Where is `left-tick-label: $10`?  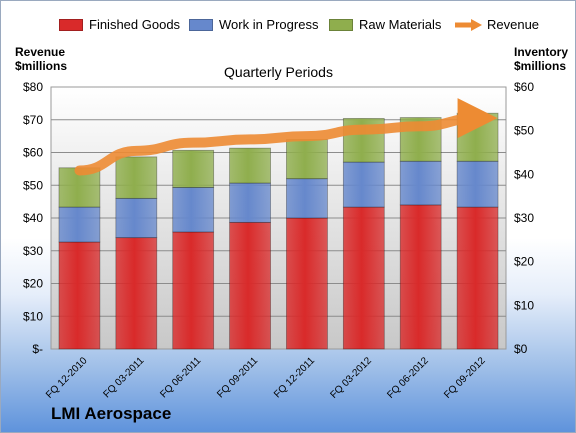 left-tick-label: $10 is located at coordinates (33, 316).